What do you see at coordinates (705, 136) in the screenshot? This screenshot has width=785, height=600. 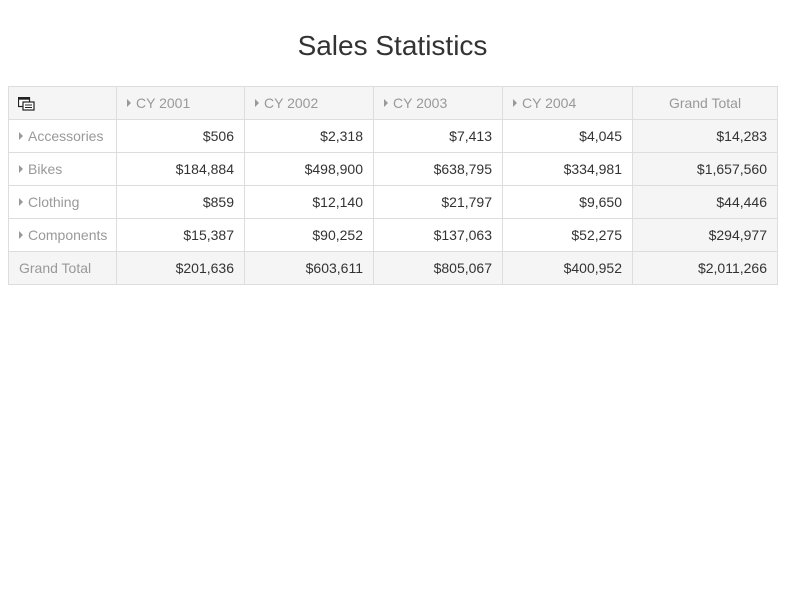 I see `row-total-cell: $14,283` at bounding box center [705, 136].